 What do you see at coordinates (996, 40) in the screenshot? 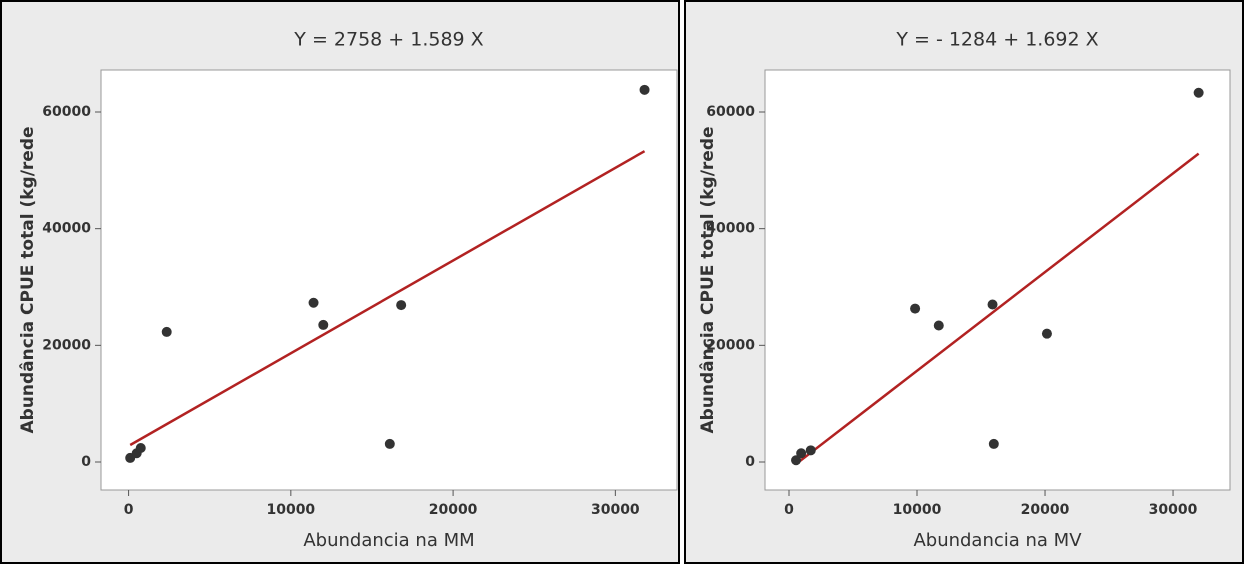
I see `subtitle: Y = - 1284 + 1.692 X` at bounding box center [996, 40].